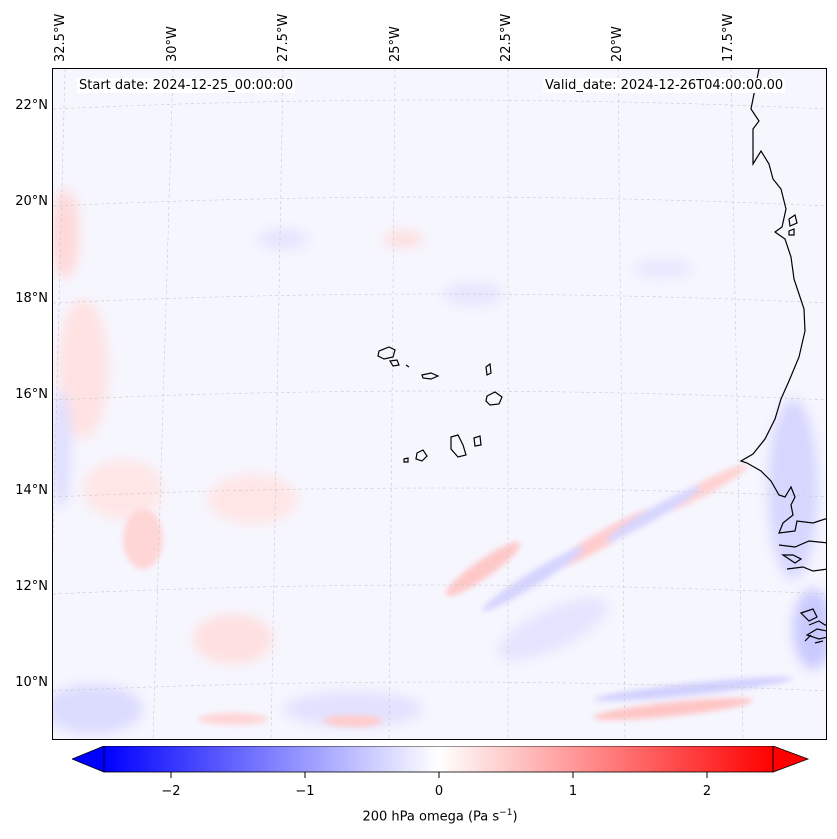  What do you see at coordinates (438, 759) in the screenshot?
I see `colorbar-gradient` at bounding box center [438, 759].